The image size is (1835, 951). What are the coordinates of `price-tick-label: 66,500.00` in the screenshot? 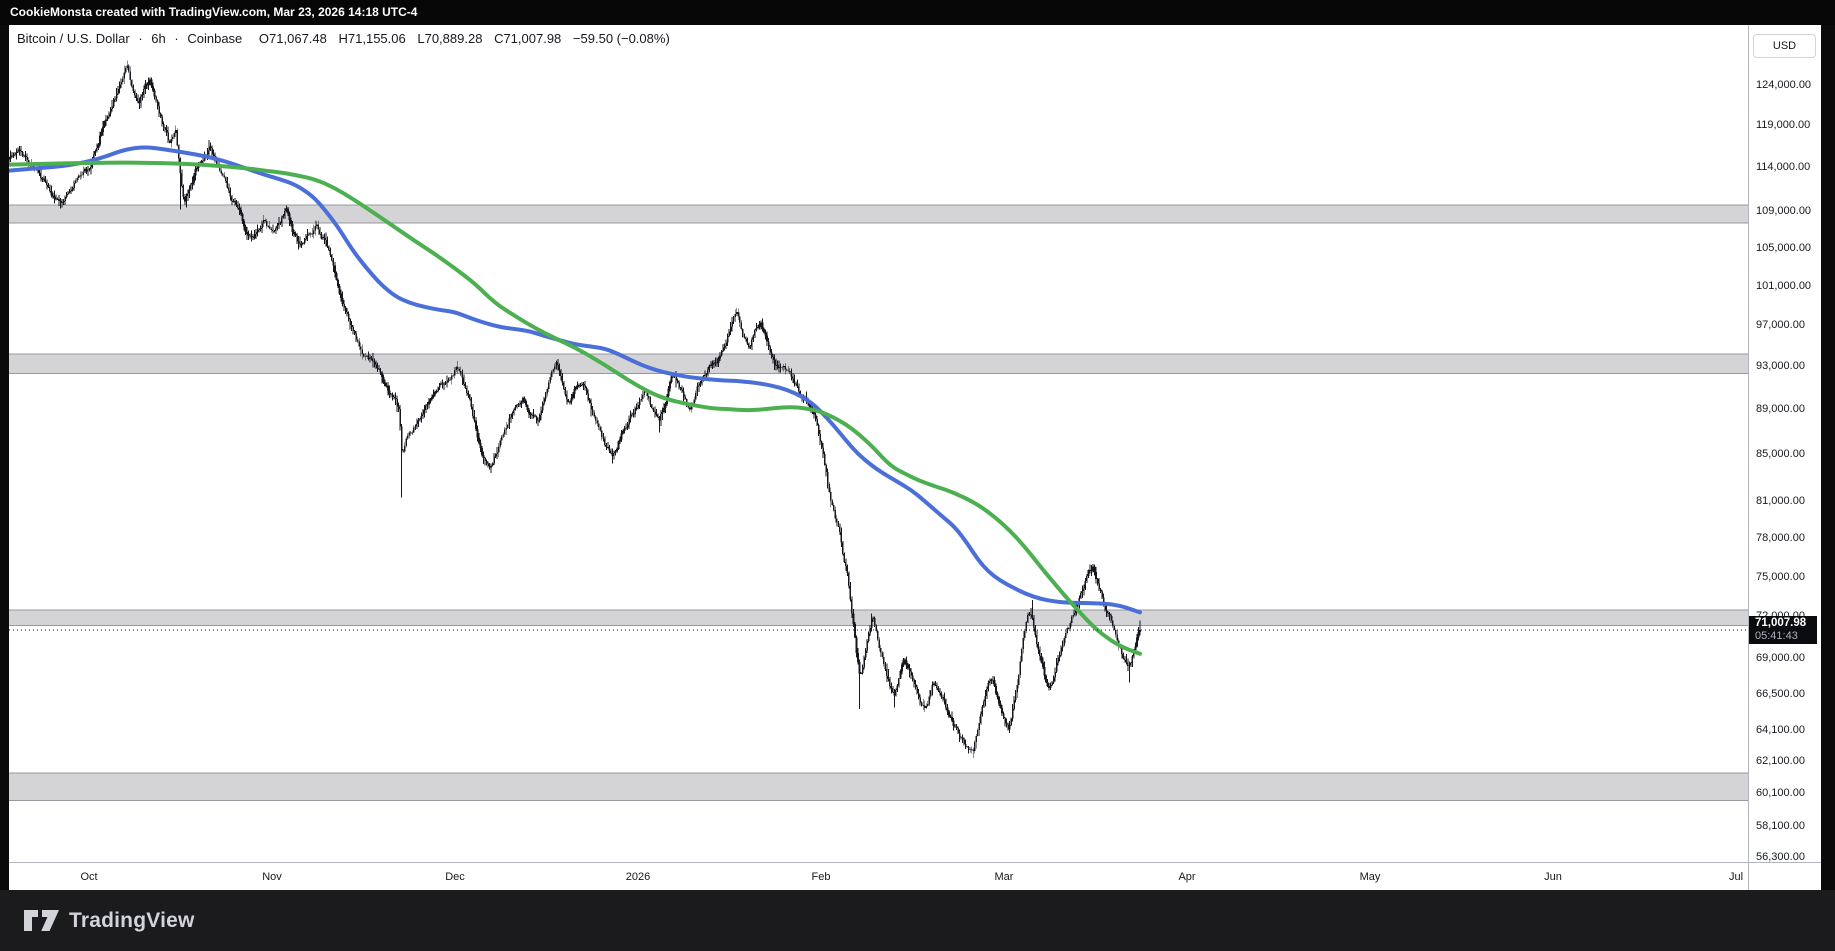 It's located at (1780, 694).